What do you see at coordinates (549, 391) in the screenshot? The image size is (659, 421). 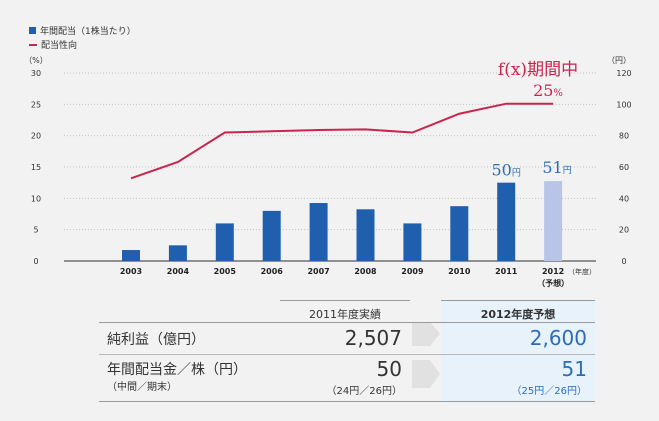 I see `row-dividend-forecast-sub: （25円／26円）` at bounding box center [549, 391].